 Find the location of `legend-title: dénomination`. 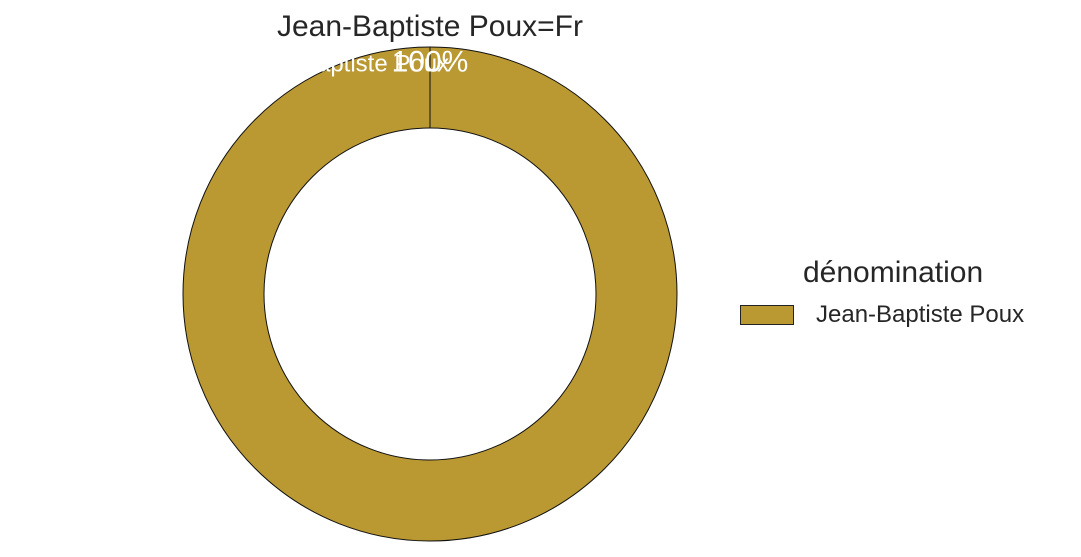

legend-title: dénomination is located at coordinates (893, 272).